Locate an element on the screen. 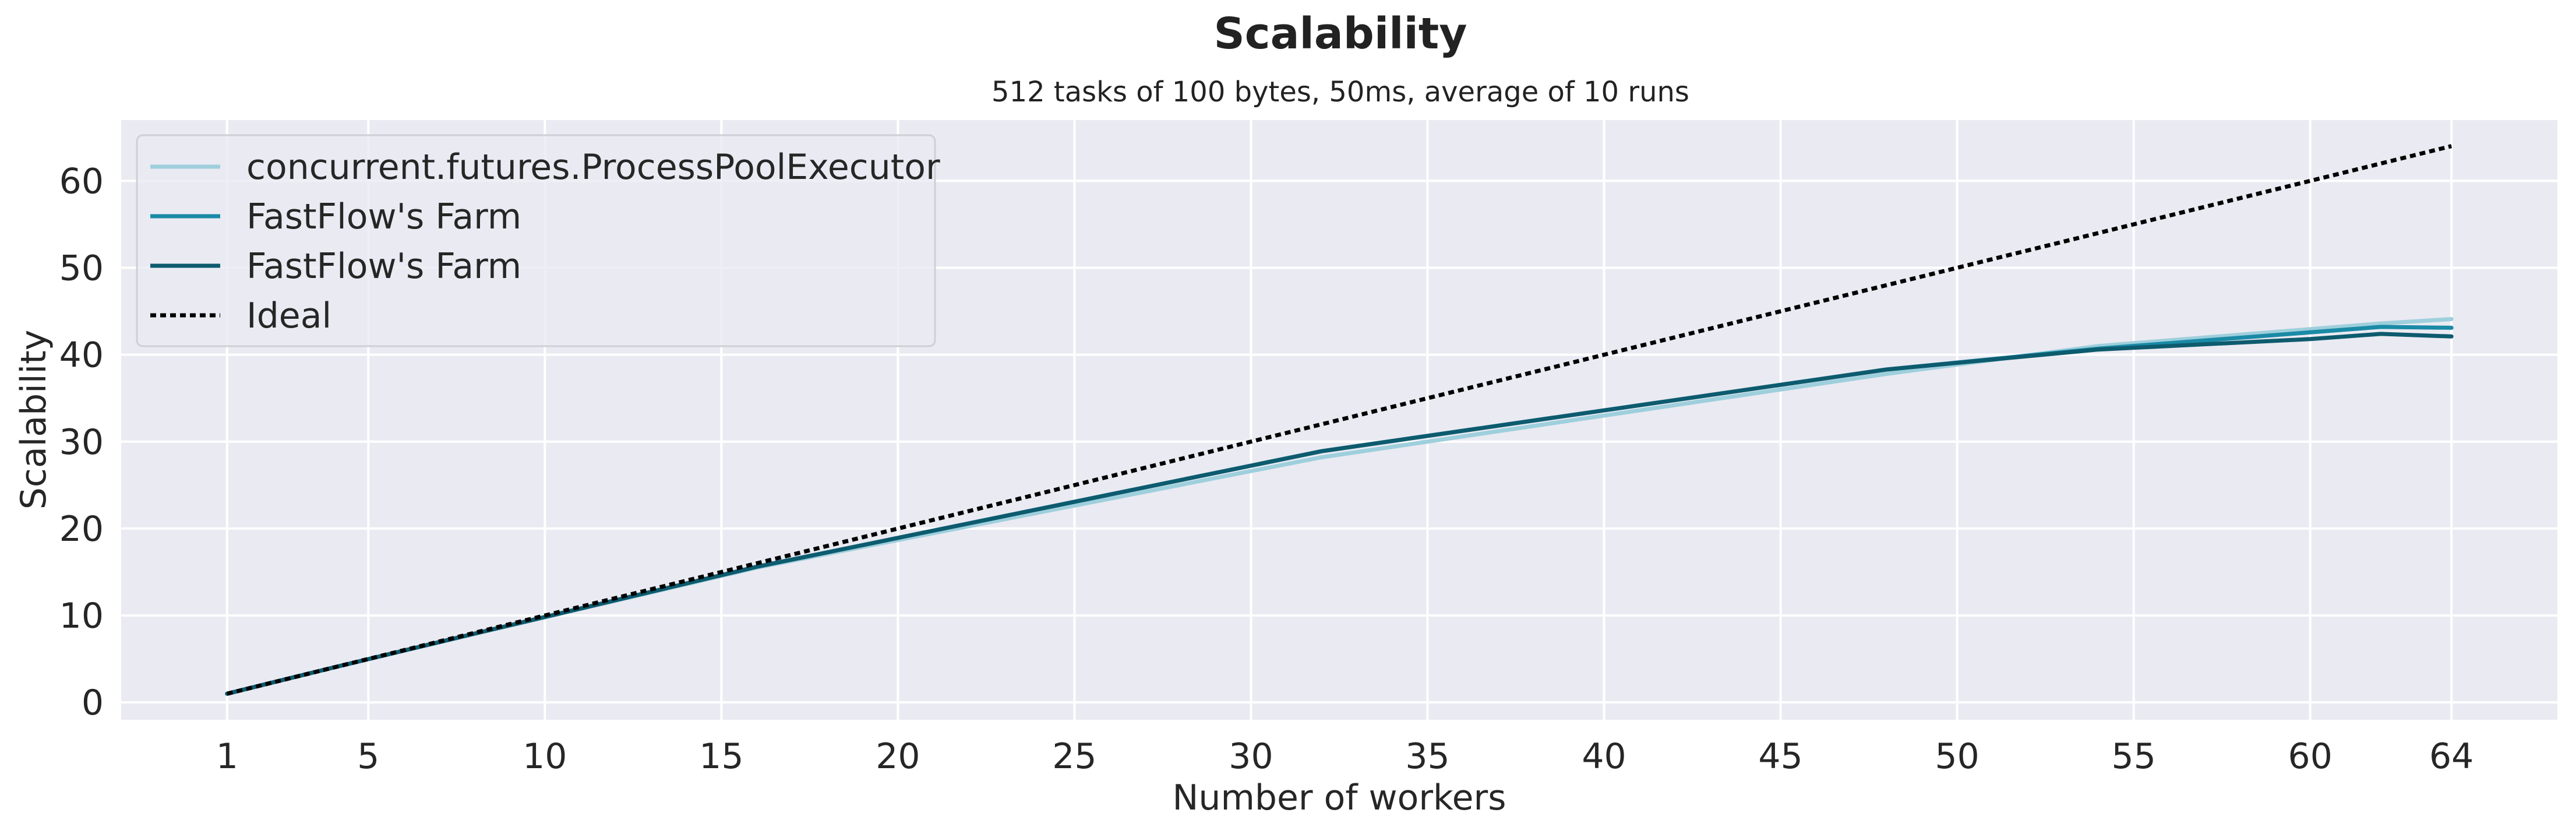  x-tick-label: 64 is located at coordinates (2451, 756).